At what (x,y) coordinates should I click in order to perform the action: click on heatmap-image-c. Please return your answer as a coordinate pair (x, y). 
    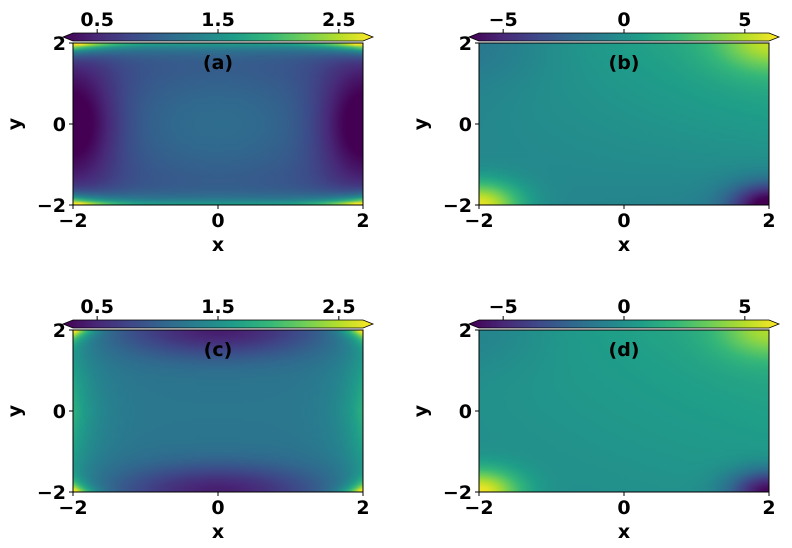
    Looking at the image, I should click on (218, 411).